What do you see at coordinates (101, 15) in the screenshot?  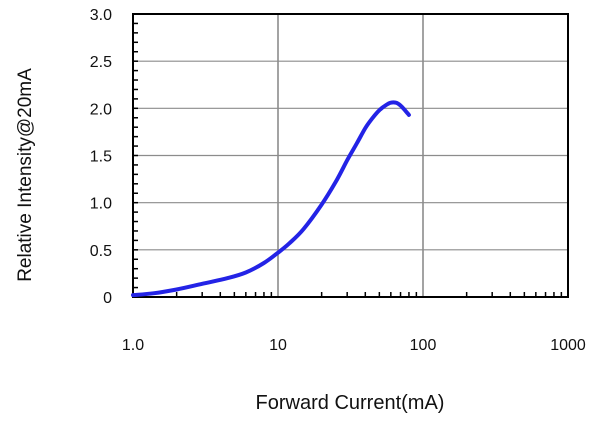 I see `y-tick-label: 3.0` at bounding box center [101, 15].